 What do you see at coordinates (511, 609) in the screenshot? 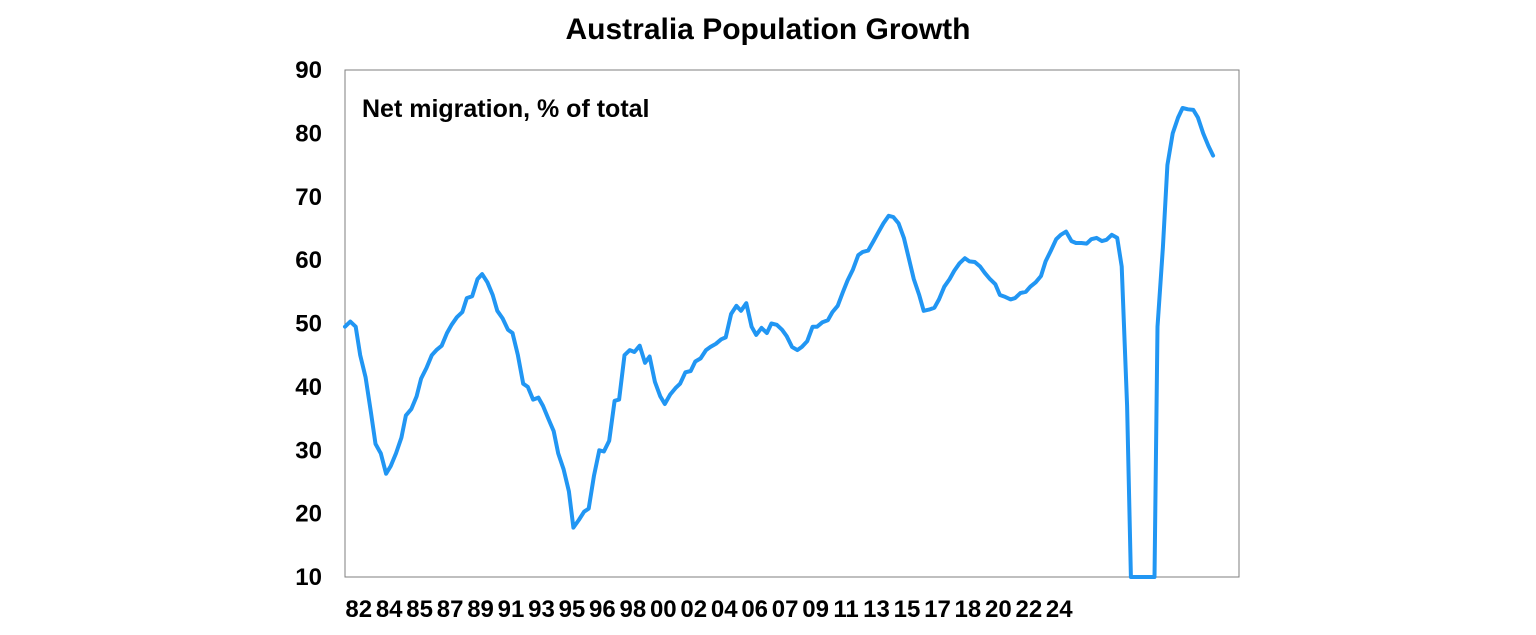
I see `x-tick-label: 91` at bounding box center [511, 609].